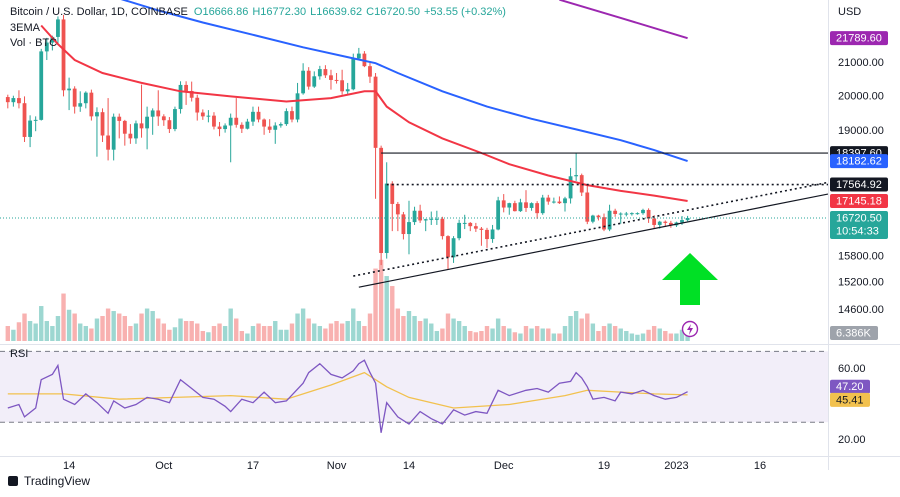 The height and width of the screenshot is (497, 900). I want to click on y-tick-label: 15200.00, so click(861, 283).